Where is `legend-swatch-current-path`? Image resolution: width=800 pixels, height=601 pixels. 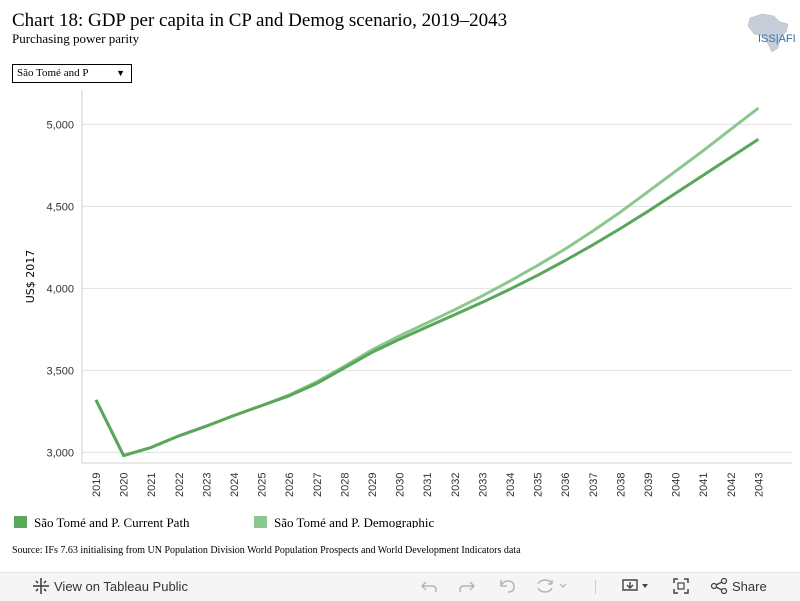 legend-swatch-current-path is located at coordinates (20, 522).